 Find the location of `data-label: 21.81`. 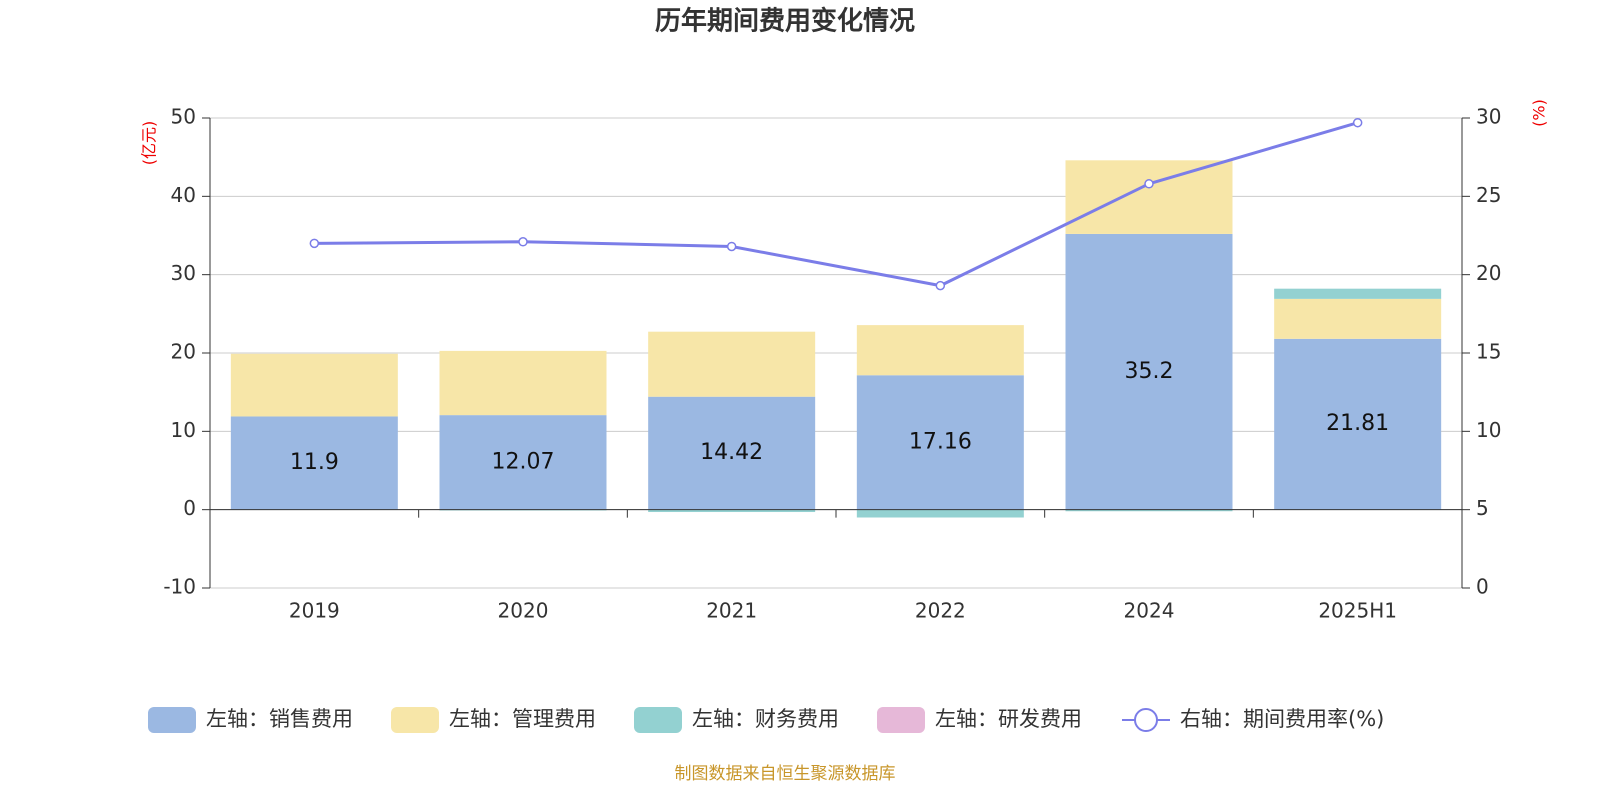

data-label: 21.81 is located at coordinates (1357, 423).